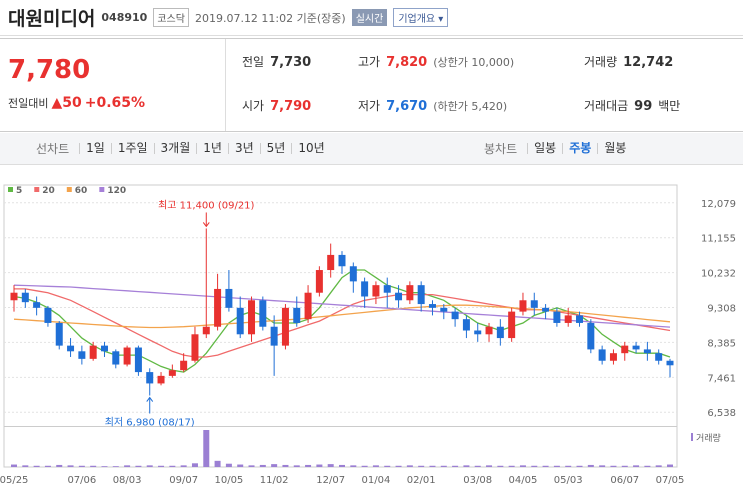 This screenshot has height=495, width=743. What do you see at coordinates (95, 148) in the screenshot?
I see `tab: 1일` at bounding box center [95, 148].